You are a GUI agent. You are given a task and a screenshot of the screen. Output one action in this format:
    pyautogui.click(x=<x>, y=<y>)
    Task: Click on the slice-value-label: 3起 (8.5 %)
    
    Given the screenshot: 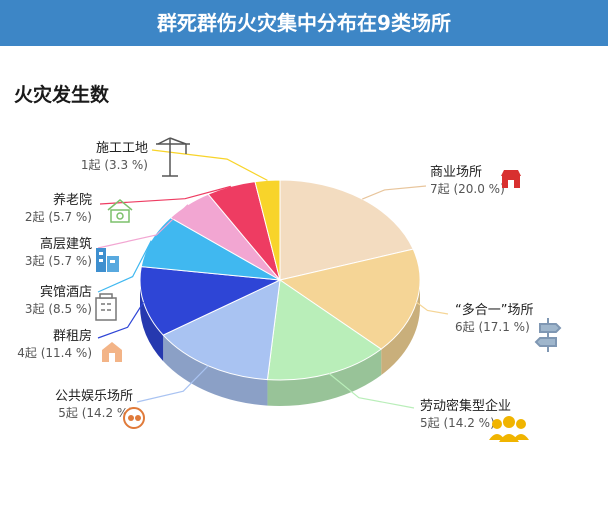 What is the action you would take?
    pyautogui.click(x=58, y=309)
    